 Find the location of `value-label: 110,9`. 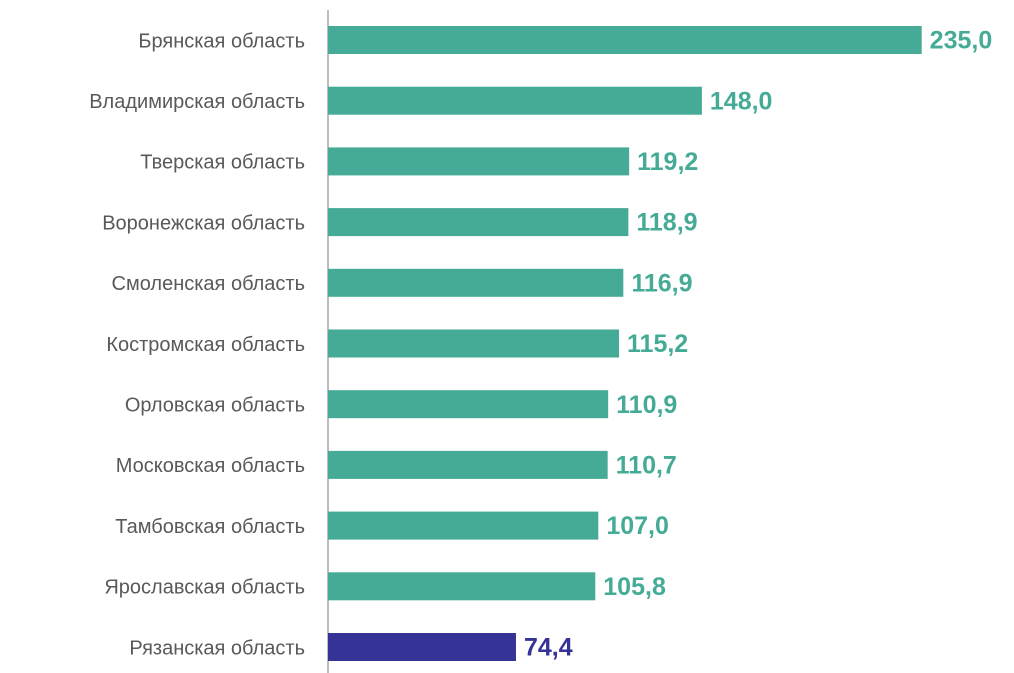

value-label: 110,9 is located at coordinates (646, 405).